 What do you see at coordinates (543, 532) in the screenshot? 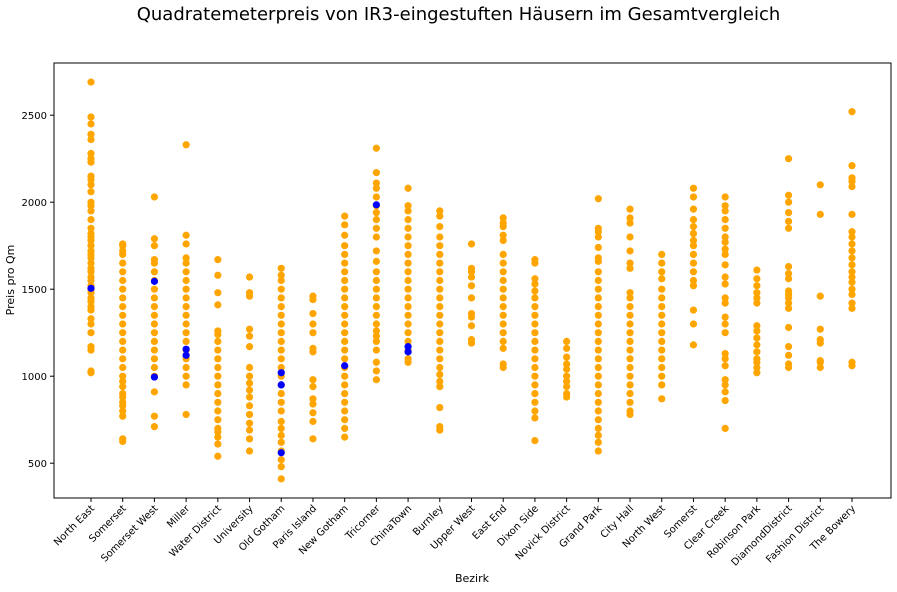
I see `x-tick-label: Novick District` at bounding box center [543, 532].